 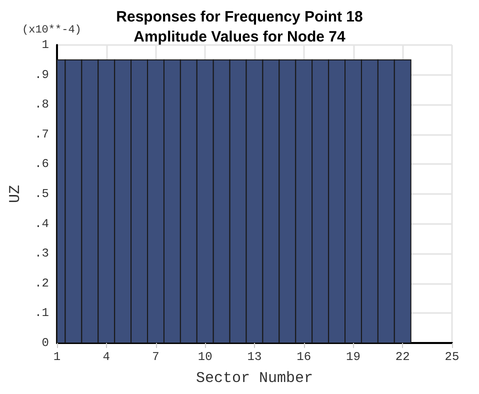 I want to click on y-tick-label: .2, so click(x=41, y=283).